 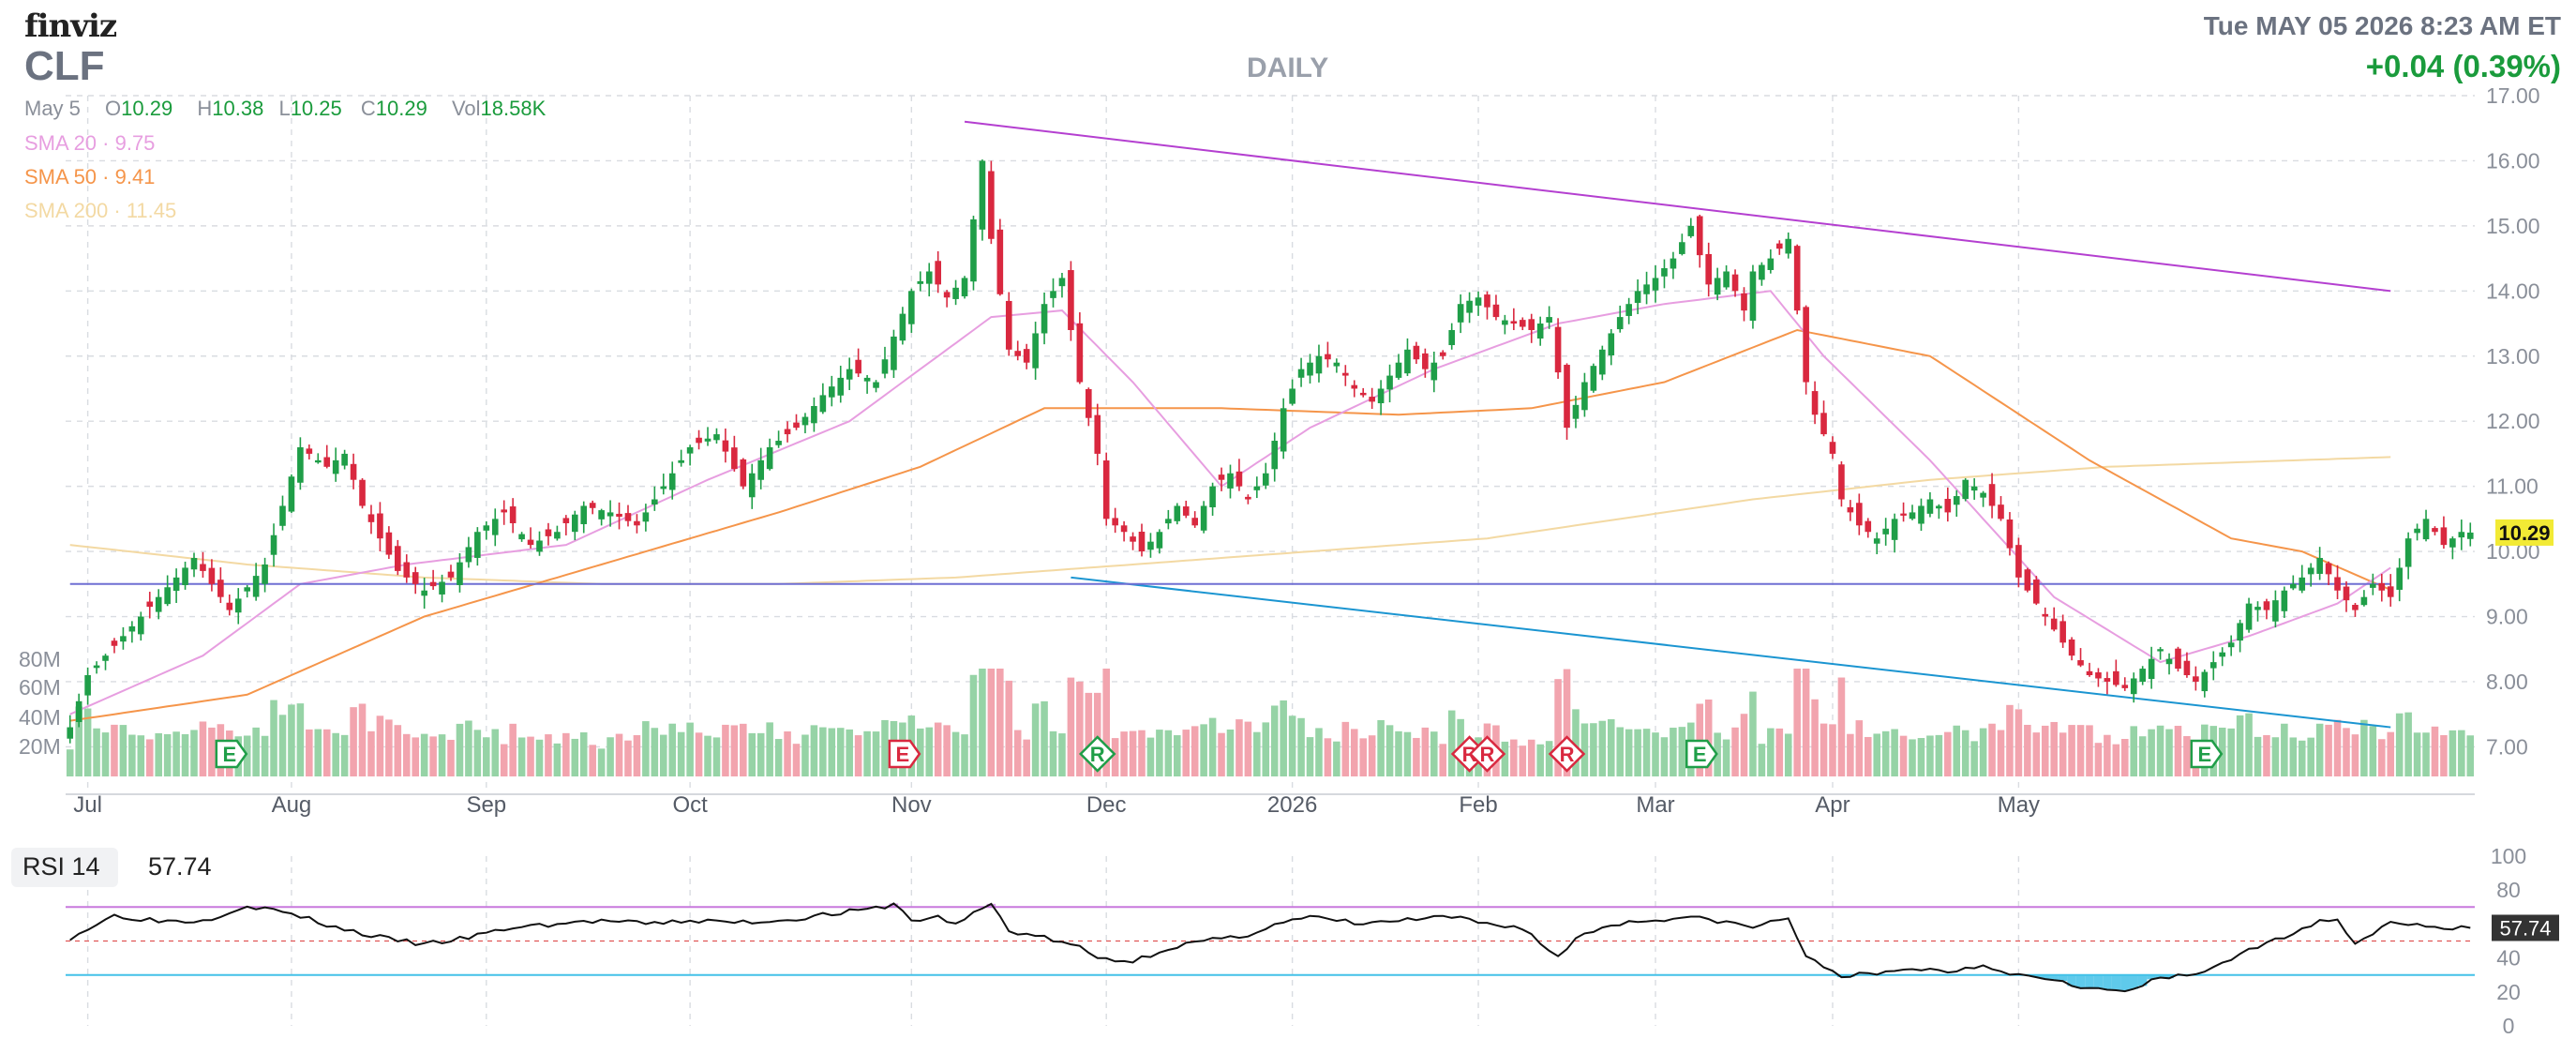 I want to click on close-label: C, so click(x=368, y=108).